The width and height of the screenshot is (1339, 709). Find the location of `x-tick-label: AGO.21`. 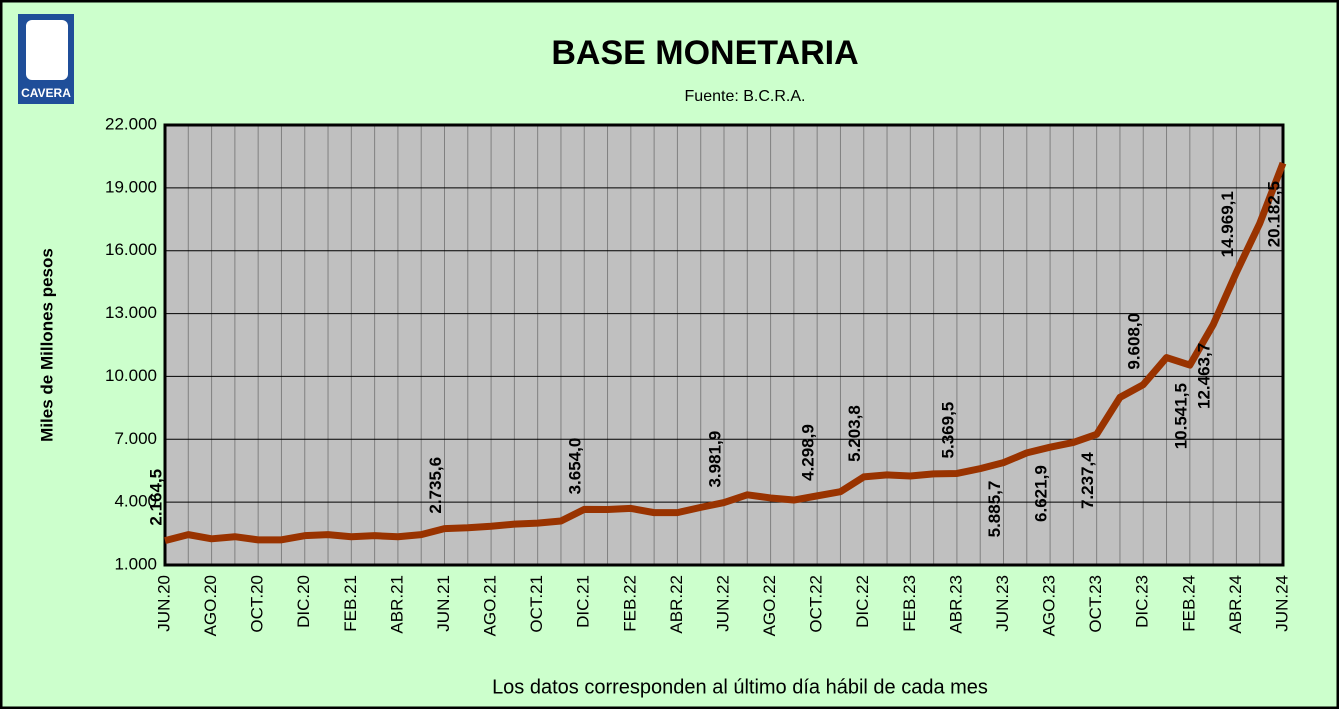

x-tick-label: AGO.21 is located at coordinates (490, 605).